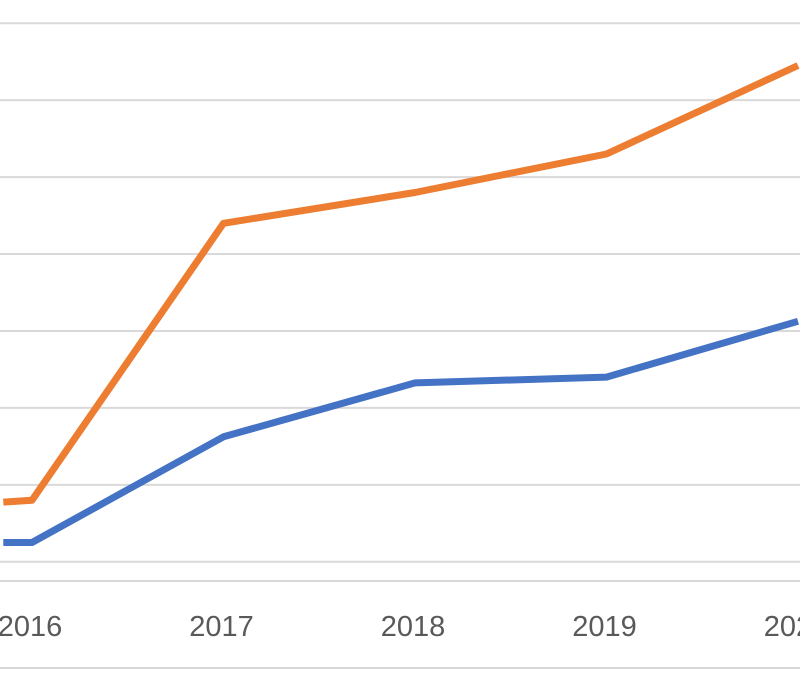  Describe the element at coordinates (604, 627) in the screenshot. I see `x-tick-label-2019: 2019` at that location.